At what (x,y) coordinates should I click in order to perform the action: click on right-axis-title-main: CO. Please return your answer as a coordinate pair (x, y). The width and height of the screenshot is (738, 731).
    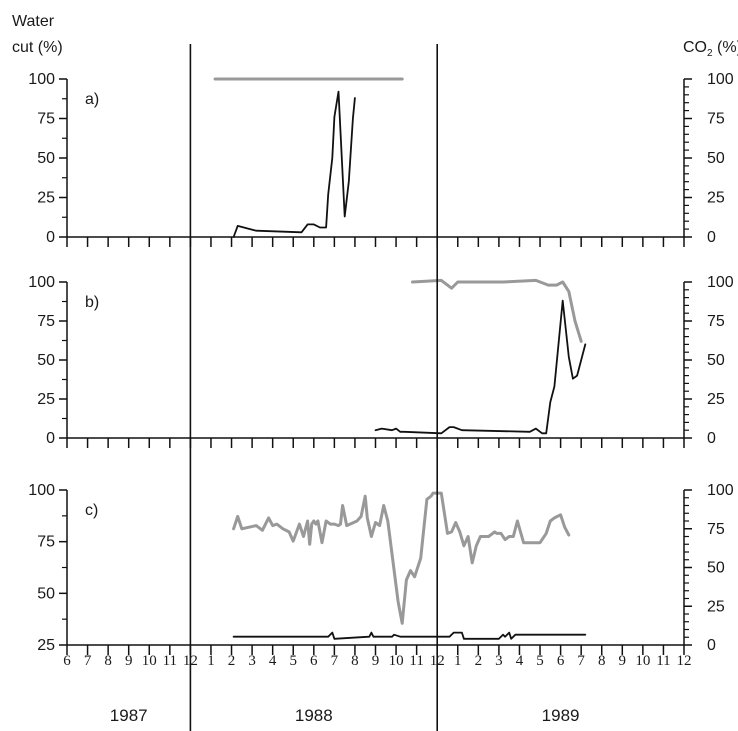
    Looking at the image, I should click on (695, 47).